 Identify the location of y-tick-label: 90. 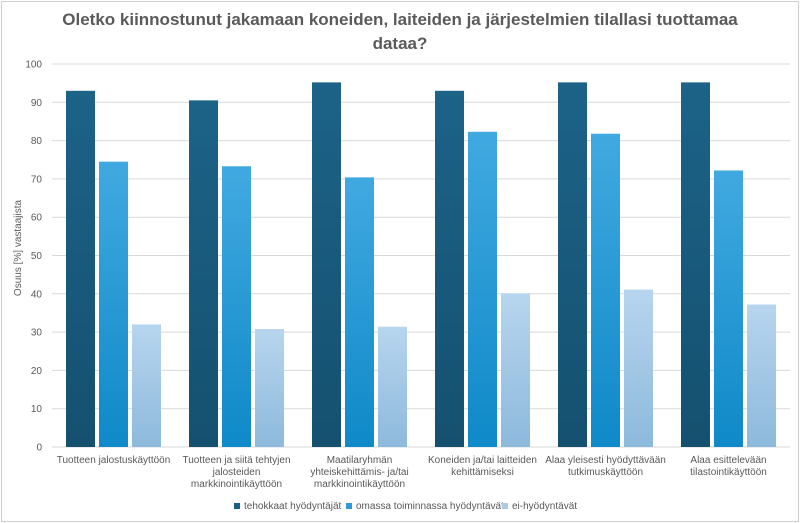
(37, 103).